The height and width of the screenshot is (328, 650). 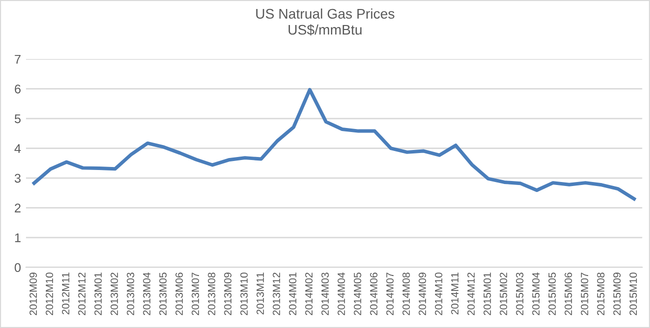 What do you see at coordinates (292, 294) in the screenshot?
I see `x-tick-label: 2014M01` at bounding box center [292, 294].